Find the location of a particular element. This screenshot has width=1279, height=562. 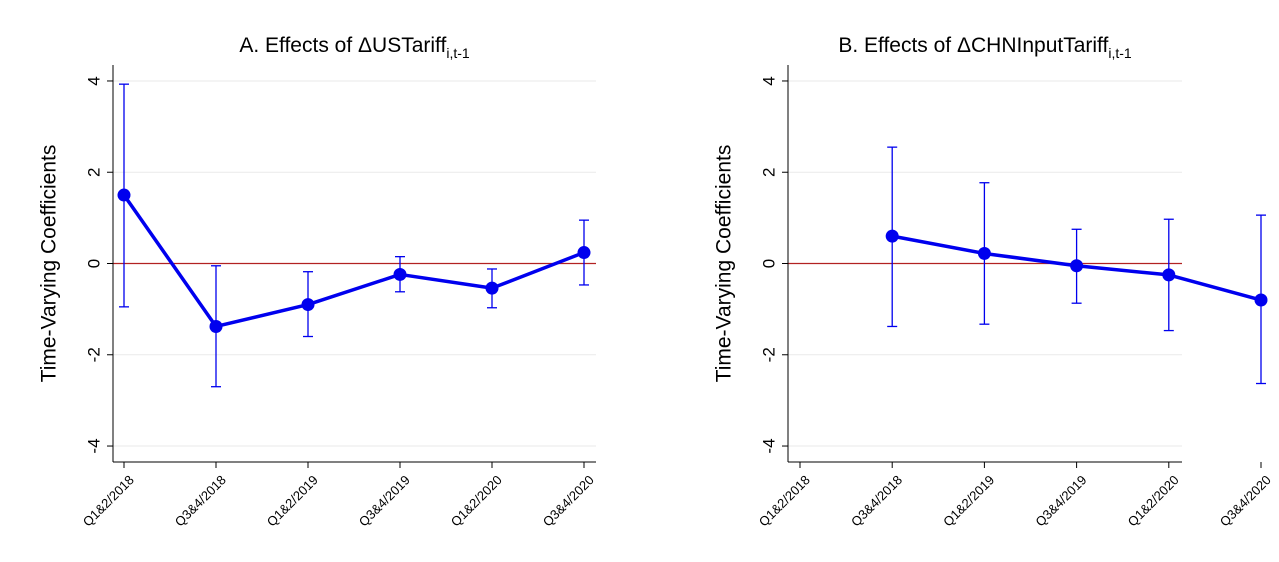

chart-title: B. Effects of ΔCHNInputTariffi,t-1 is located at coordinates (985, 47).